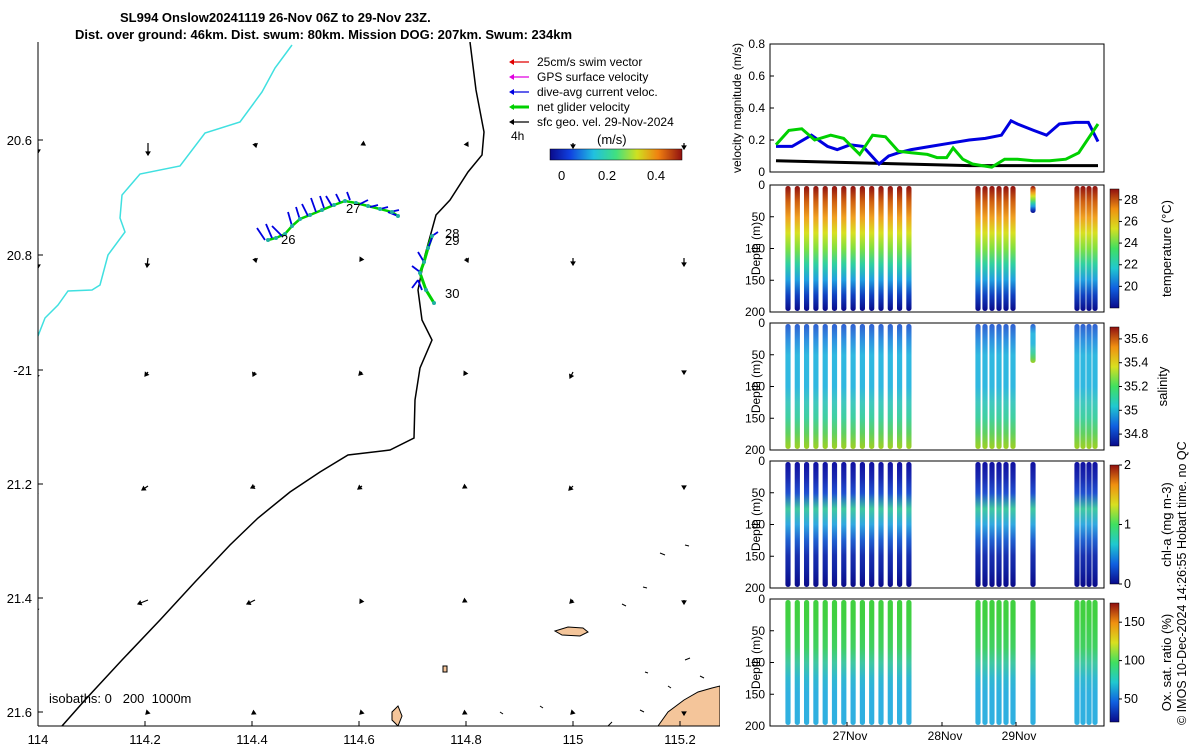 The image size is (1200, 750). What do you see at coordinates (573, 739) in the screenshot?
I see `map-x-tick: 115` at bounding box center [573, 739].